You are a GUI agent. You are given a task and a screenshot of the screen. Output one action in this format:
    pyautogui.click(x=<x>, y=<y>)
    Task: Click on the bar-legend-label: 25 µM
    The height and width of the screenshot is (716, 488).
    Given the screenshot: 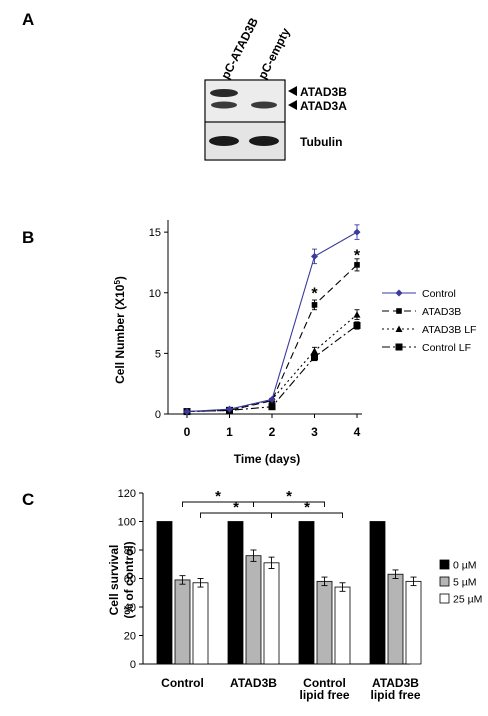 What is the action you would take?
    pyautogui.click(x=467, y=600)
    